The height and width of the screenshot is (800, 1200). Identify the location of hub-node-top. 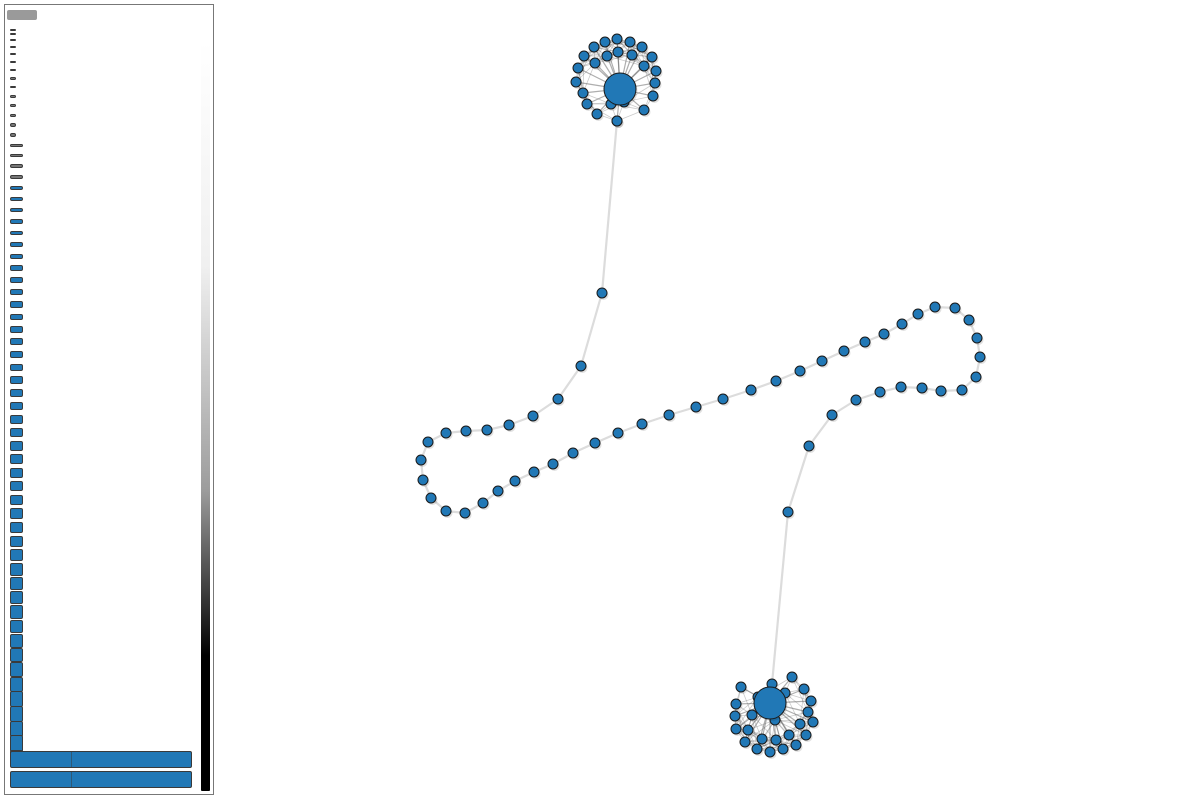
(620, 89).